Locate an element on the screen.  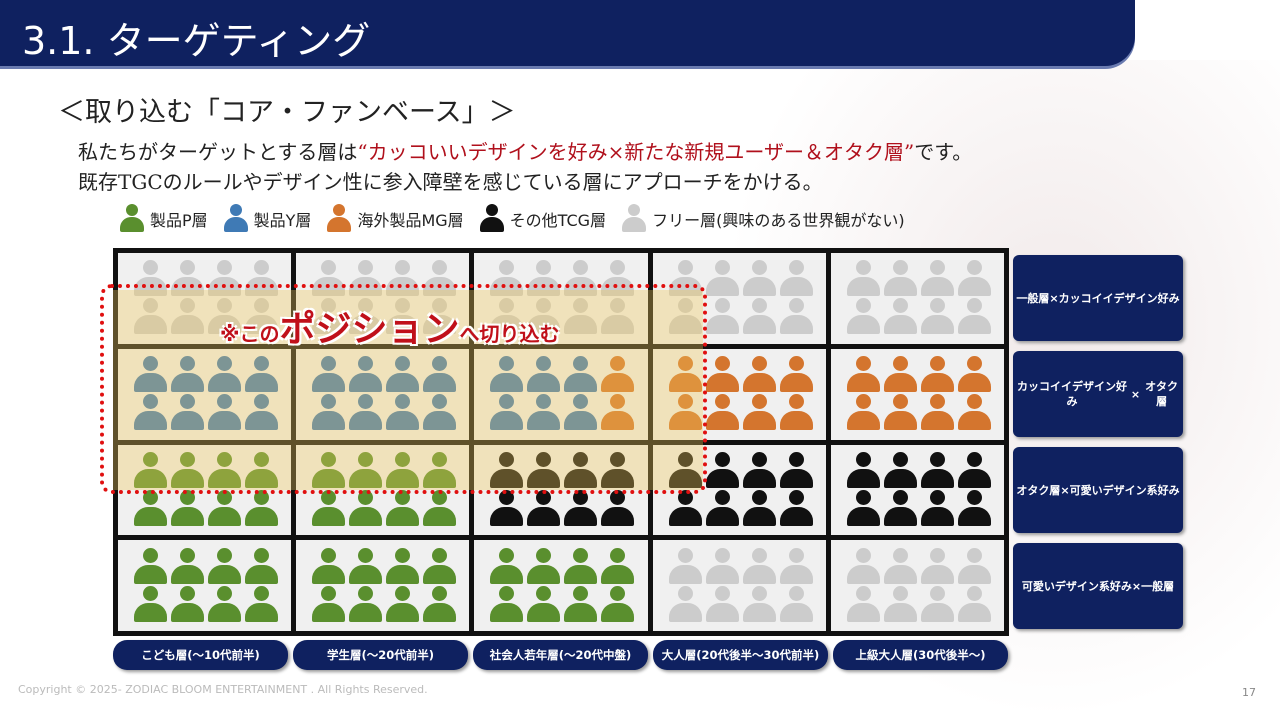
callout-text: ※この is located at coordinates (250, 334).